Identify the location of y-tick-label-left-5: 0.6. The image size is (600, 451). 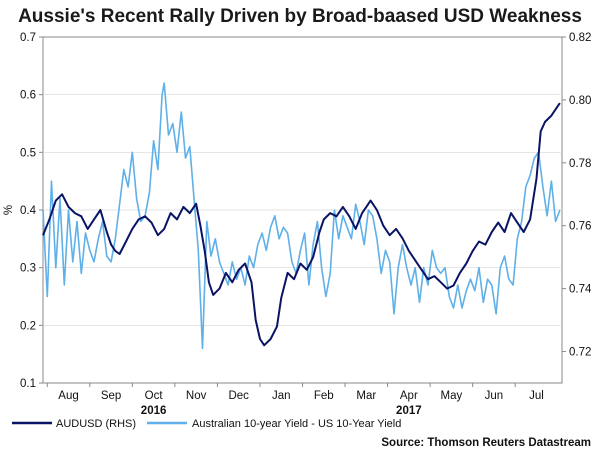
(28, 96).